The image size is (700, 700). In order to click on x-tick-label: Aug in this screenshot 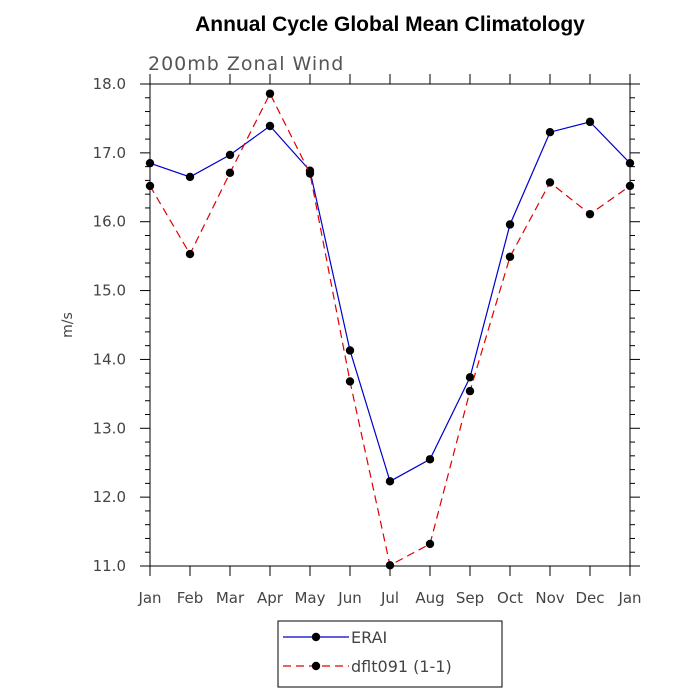, I will do `click(429, 598)`.